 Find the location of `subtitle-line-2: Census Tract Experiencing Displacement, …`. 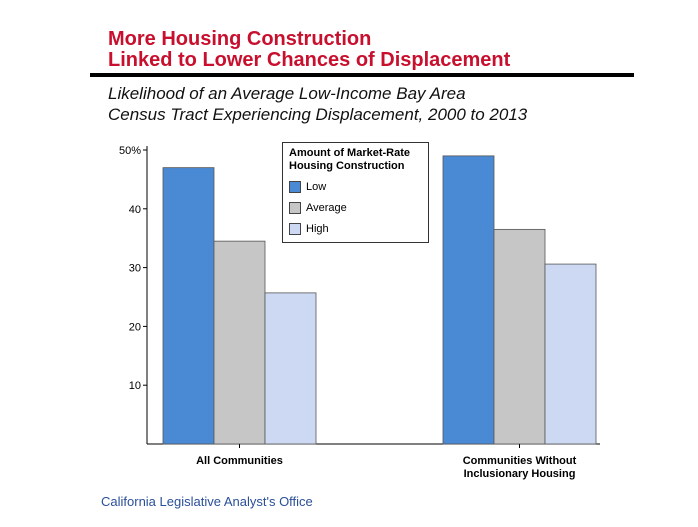

subtitle-line-2: Census Tract Experiencing Displacement, … is located at coordinates (318, 114).